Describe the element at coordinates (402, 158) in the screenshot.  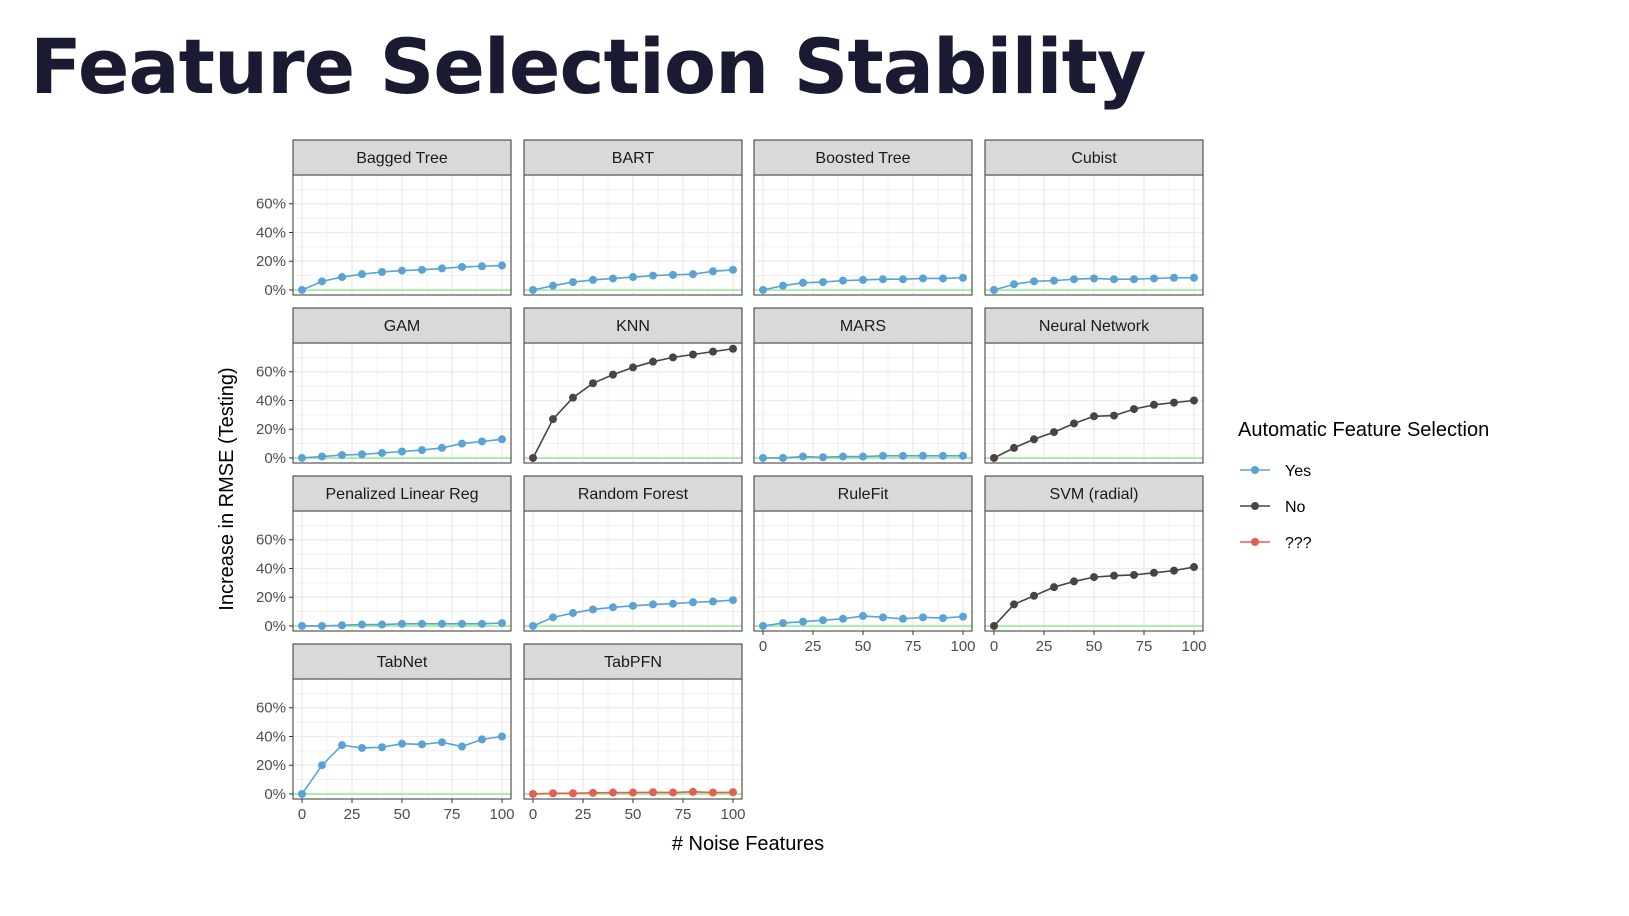
I see `strip-label: Bagged Tree` at that location.